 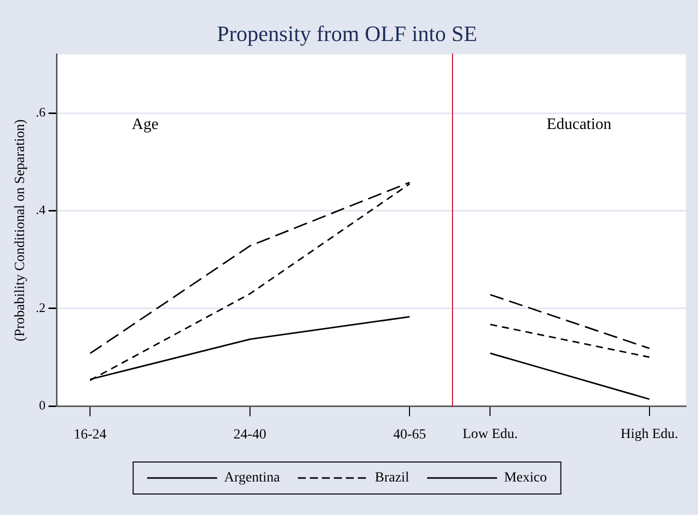 What do you see at coordinates (252, 478) in the screenshot?
I see `legend-label: Argentina` at bounding box center [252, 478].